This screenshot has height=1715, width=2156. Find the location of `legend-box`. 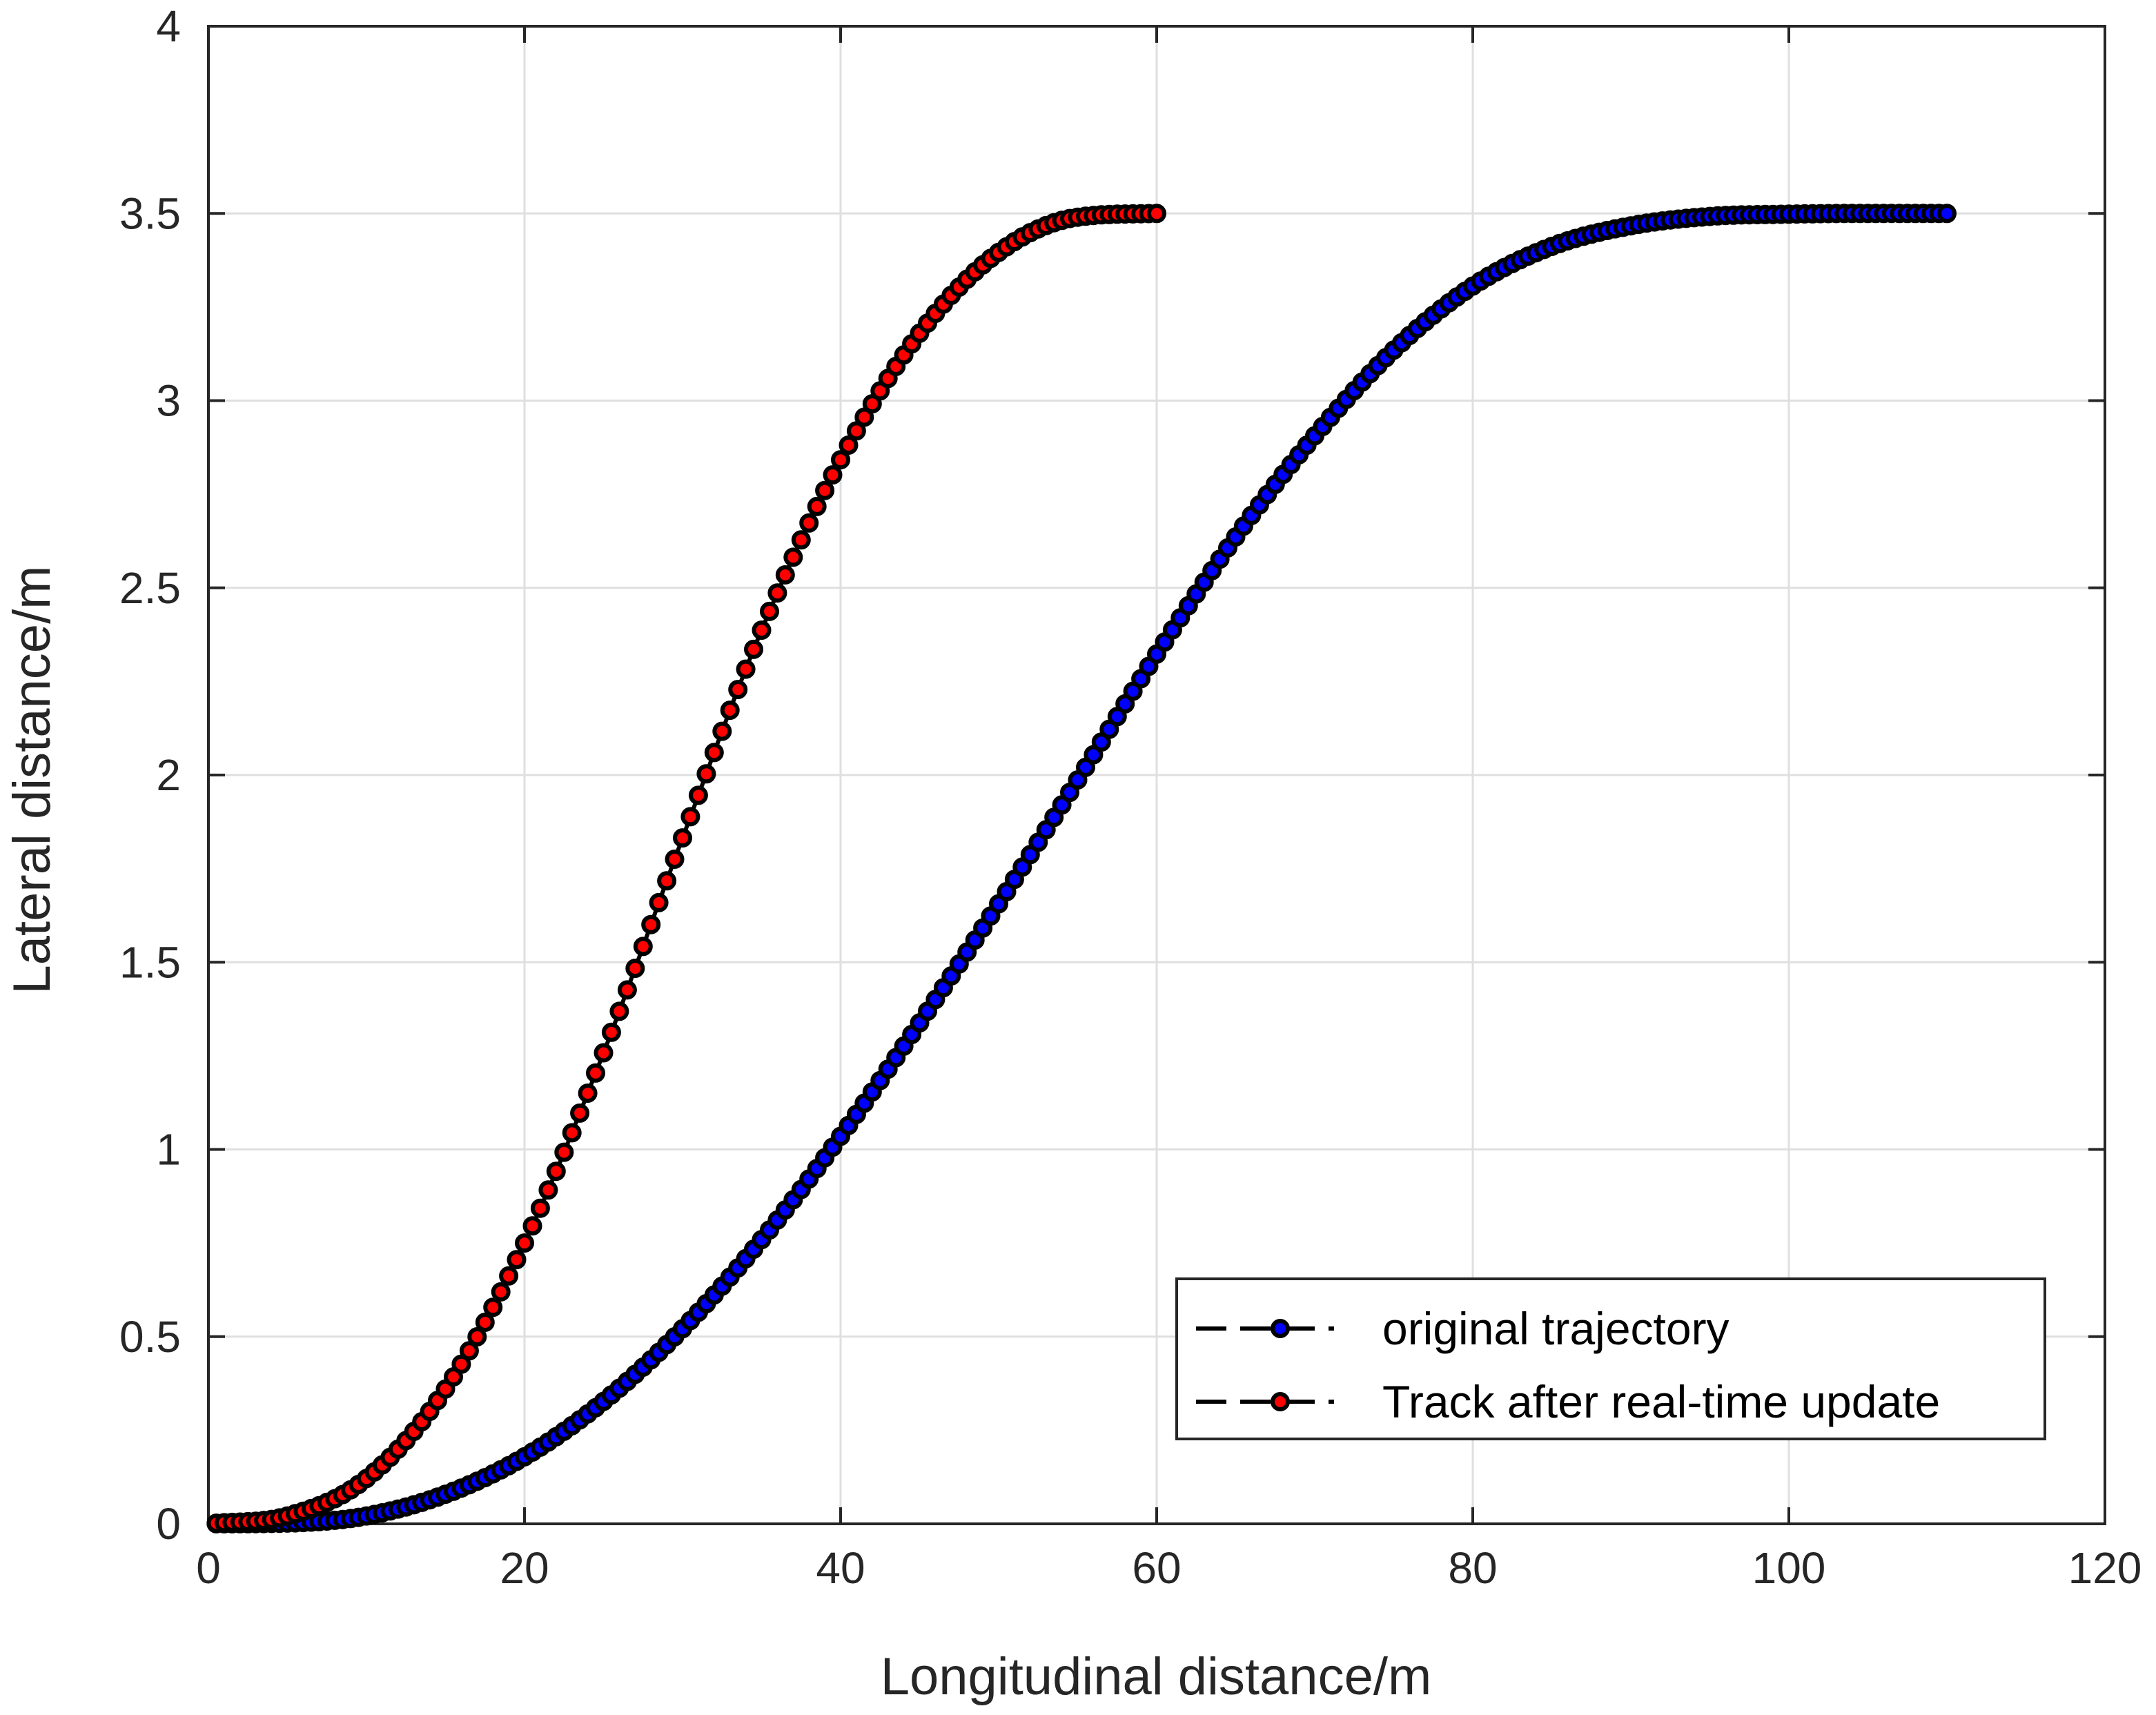

legend-box is located at coordinates (1610, 1358).